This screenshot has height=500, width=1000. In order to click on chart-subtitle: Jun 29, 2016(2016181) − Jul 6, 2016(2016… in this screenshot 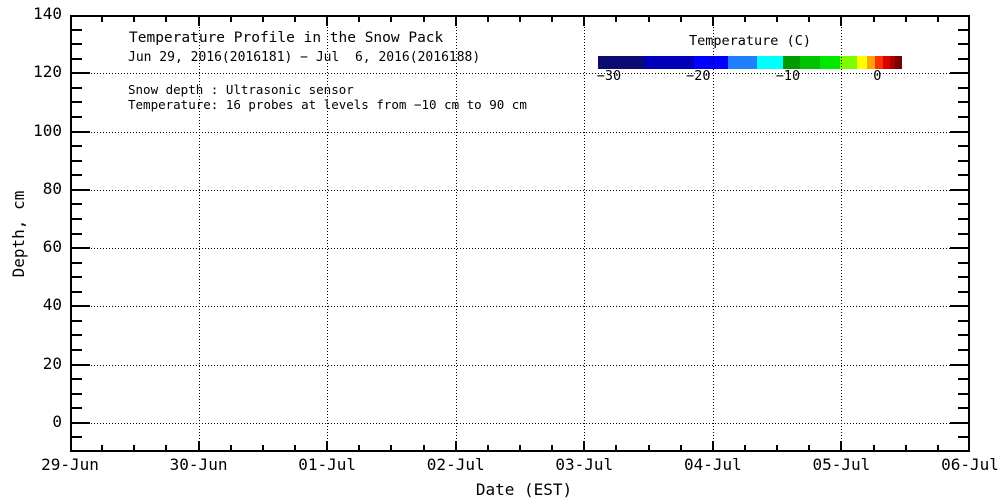, I will do `click(304, 57)`.